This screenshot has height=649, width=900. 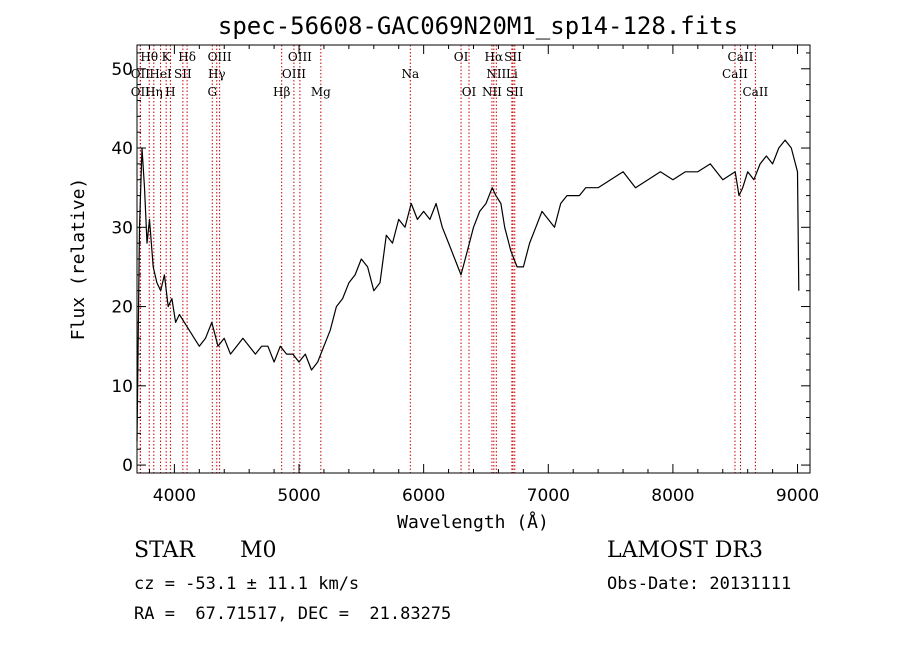 I want to click on emission-line-label-24: OI, so click(x=469, y=92).